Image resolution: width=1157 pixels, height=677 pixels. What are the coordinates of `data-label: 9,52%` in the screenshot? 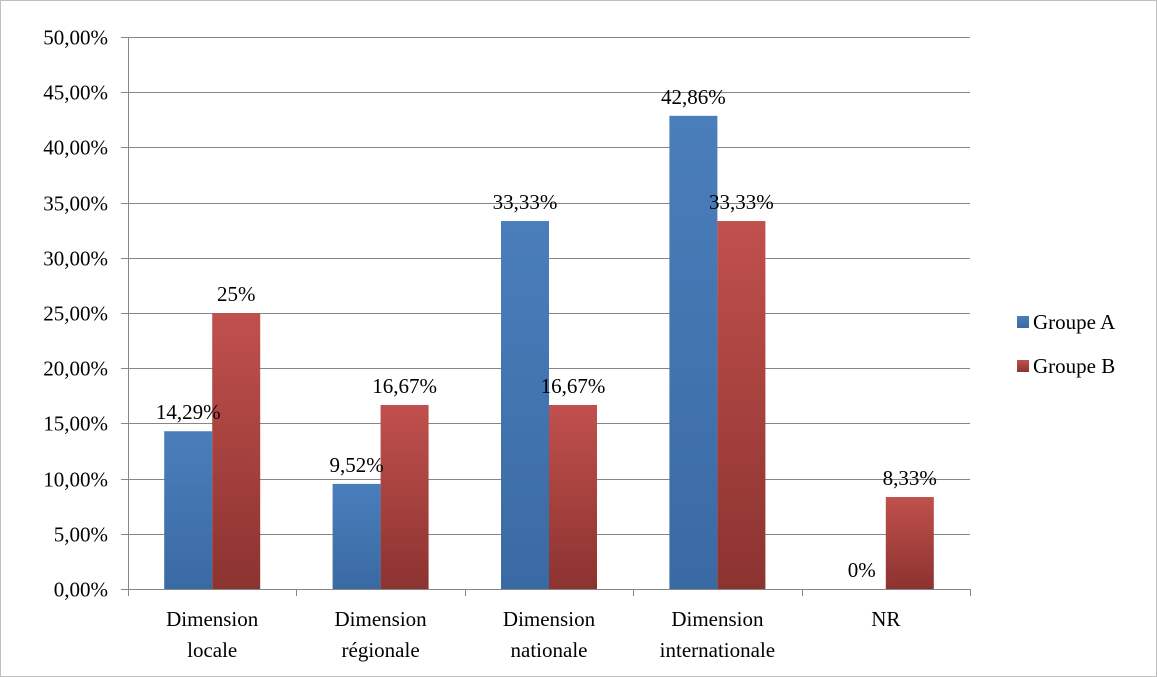 It's located at (356, 465).